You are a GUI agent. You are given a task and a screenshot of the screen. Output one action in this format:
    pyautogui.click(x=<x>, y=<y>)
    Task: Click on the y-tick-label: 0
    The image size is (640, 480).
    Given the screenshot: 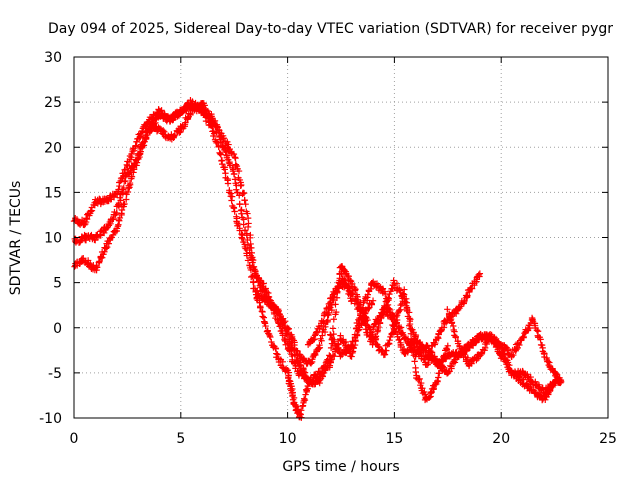 What is the action you would take?
    pyautogui.click(x=57, y=329)
    